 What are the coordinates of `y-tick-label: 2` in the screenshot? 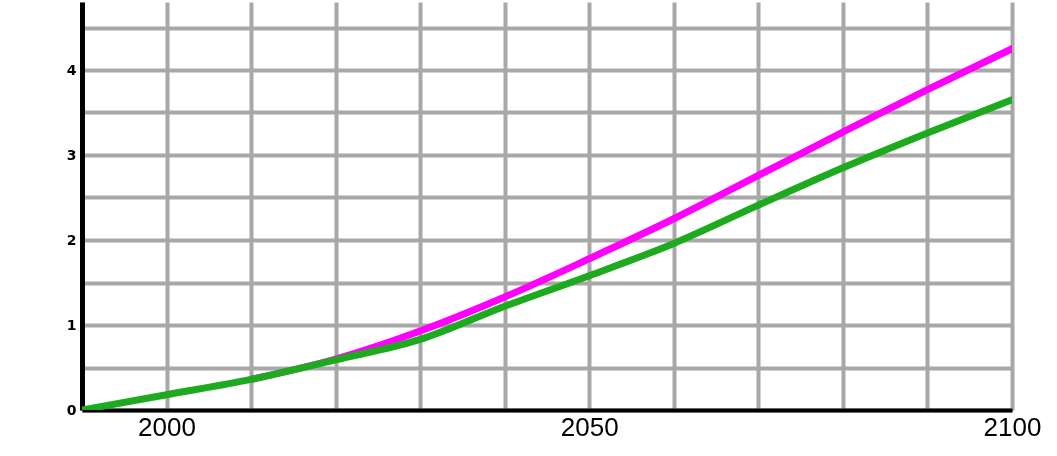 It's located at (71, 239).